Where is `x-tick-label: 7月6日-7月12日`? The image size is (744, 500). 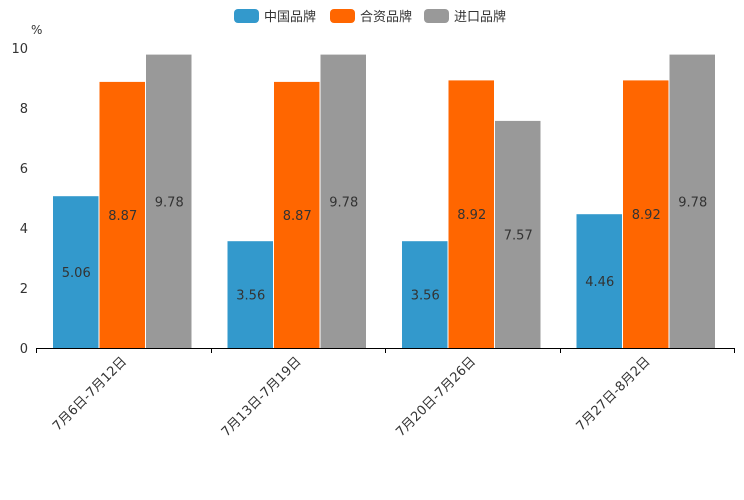 x-tick-label: 7月6日-7月12日 is located at coordinates (90, 394).